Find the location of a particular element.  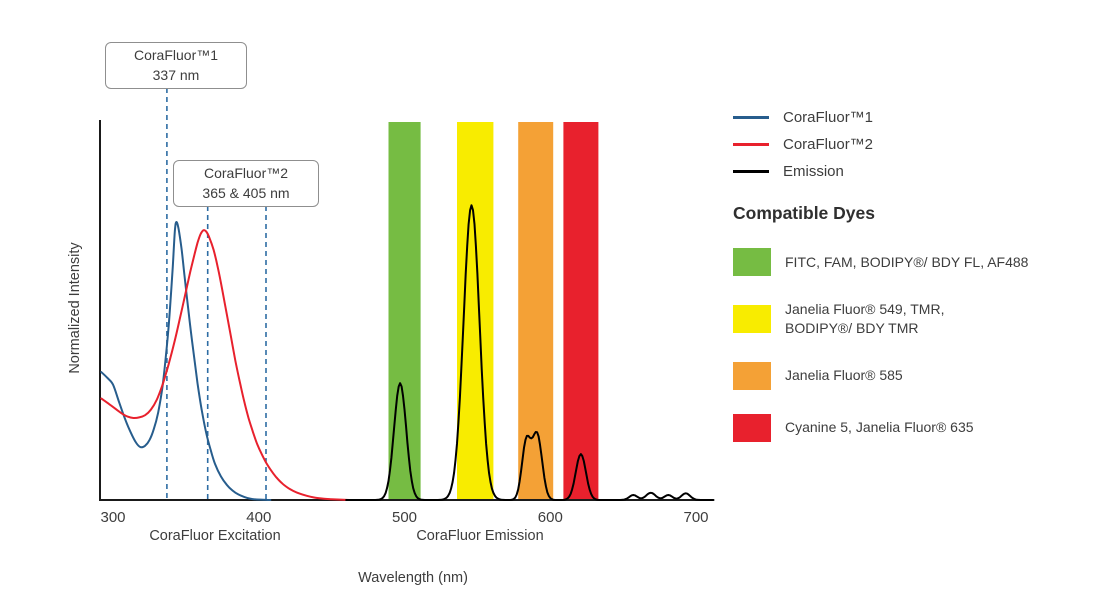

callout-corafluor1-value: 337 nm is located at coordinates (176, 74).